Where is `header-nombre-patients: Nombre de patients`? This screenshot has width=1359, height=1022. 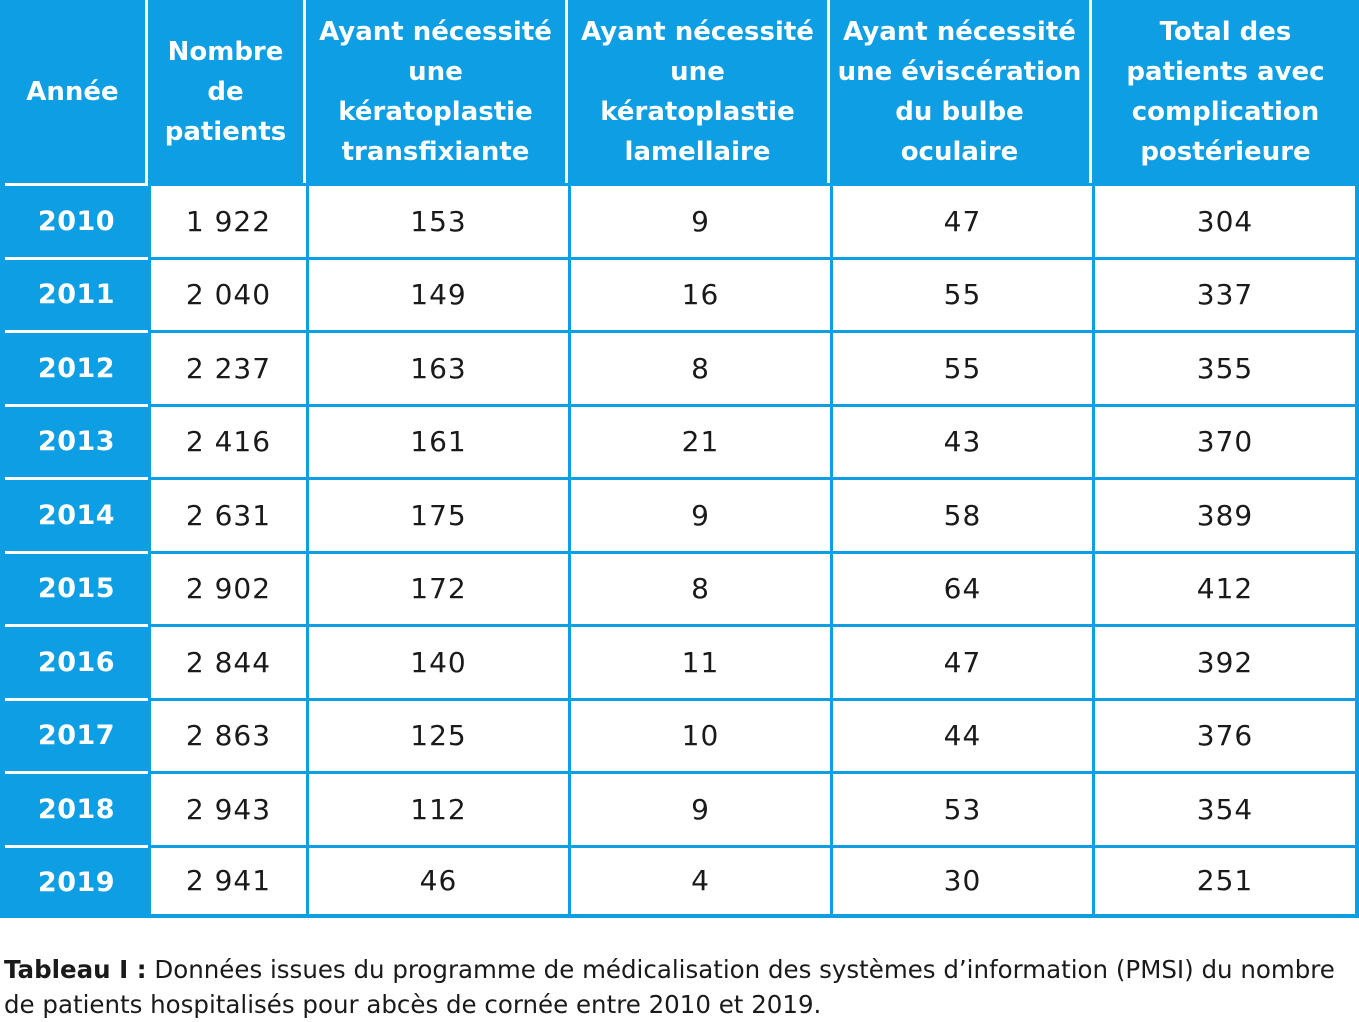 header-nombre-patients: Nombre de patients is located at coordinates (227, 91).